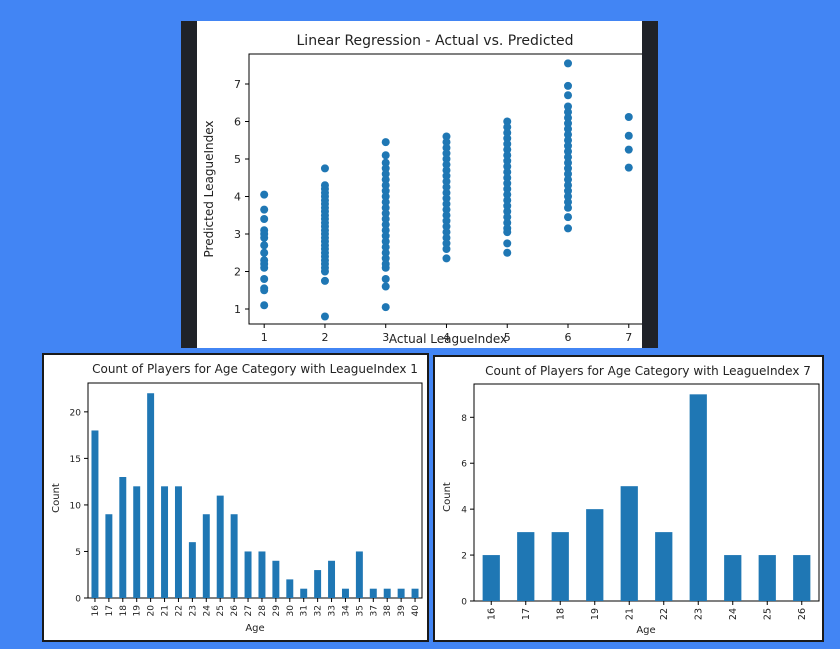  Describe the element at coordinates (237, 197) in the screenshot. I see `scatter-y-tick-label: 4` at that location.